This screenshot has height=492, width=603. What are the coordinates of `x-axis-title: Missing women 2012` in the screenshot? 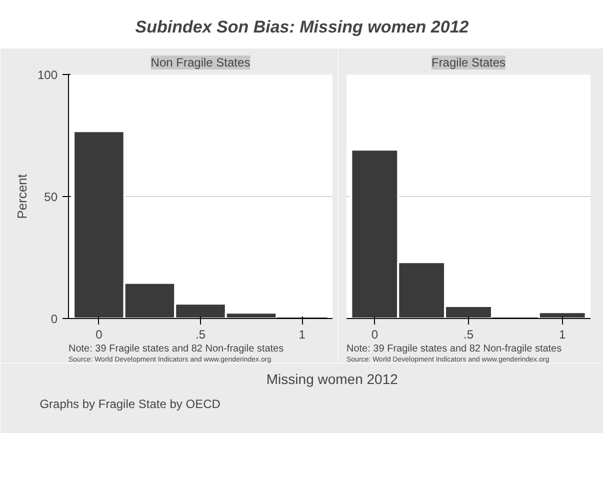 It's located at (332, 378).